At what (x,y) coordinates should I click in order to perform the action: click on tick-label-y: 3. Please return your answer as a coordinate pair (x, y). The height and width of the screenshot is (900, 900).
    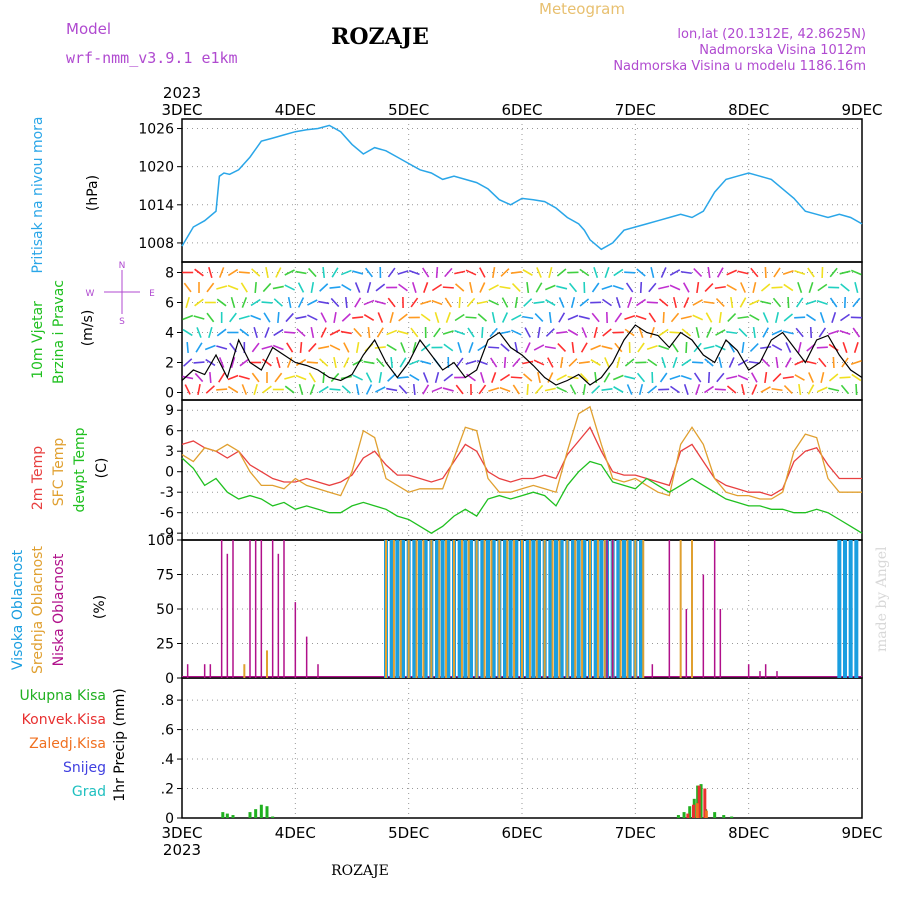
    Looking at the image, I should click on (169, 452).